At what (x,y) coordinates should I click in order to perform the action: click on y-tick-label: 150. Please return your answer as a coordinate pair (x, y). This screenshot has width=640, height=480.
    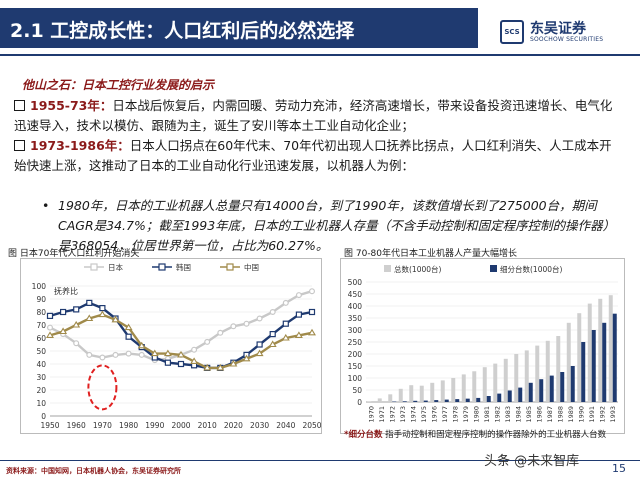
    Looking at the image, I should click on (355, 366).